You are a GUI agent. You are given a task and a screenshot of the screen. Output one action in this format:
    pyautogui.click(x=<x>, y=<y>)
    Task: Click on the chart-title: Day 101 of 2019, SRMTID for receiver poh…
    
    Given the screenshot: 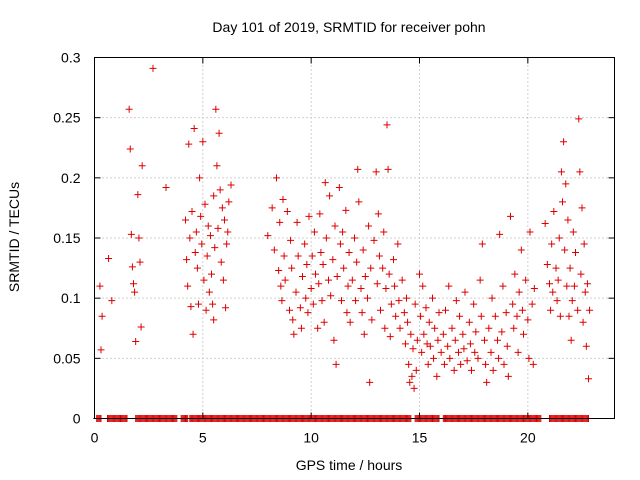 What is the action you would take?
    pyautogui.click(x=348, y=27)
    